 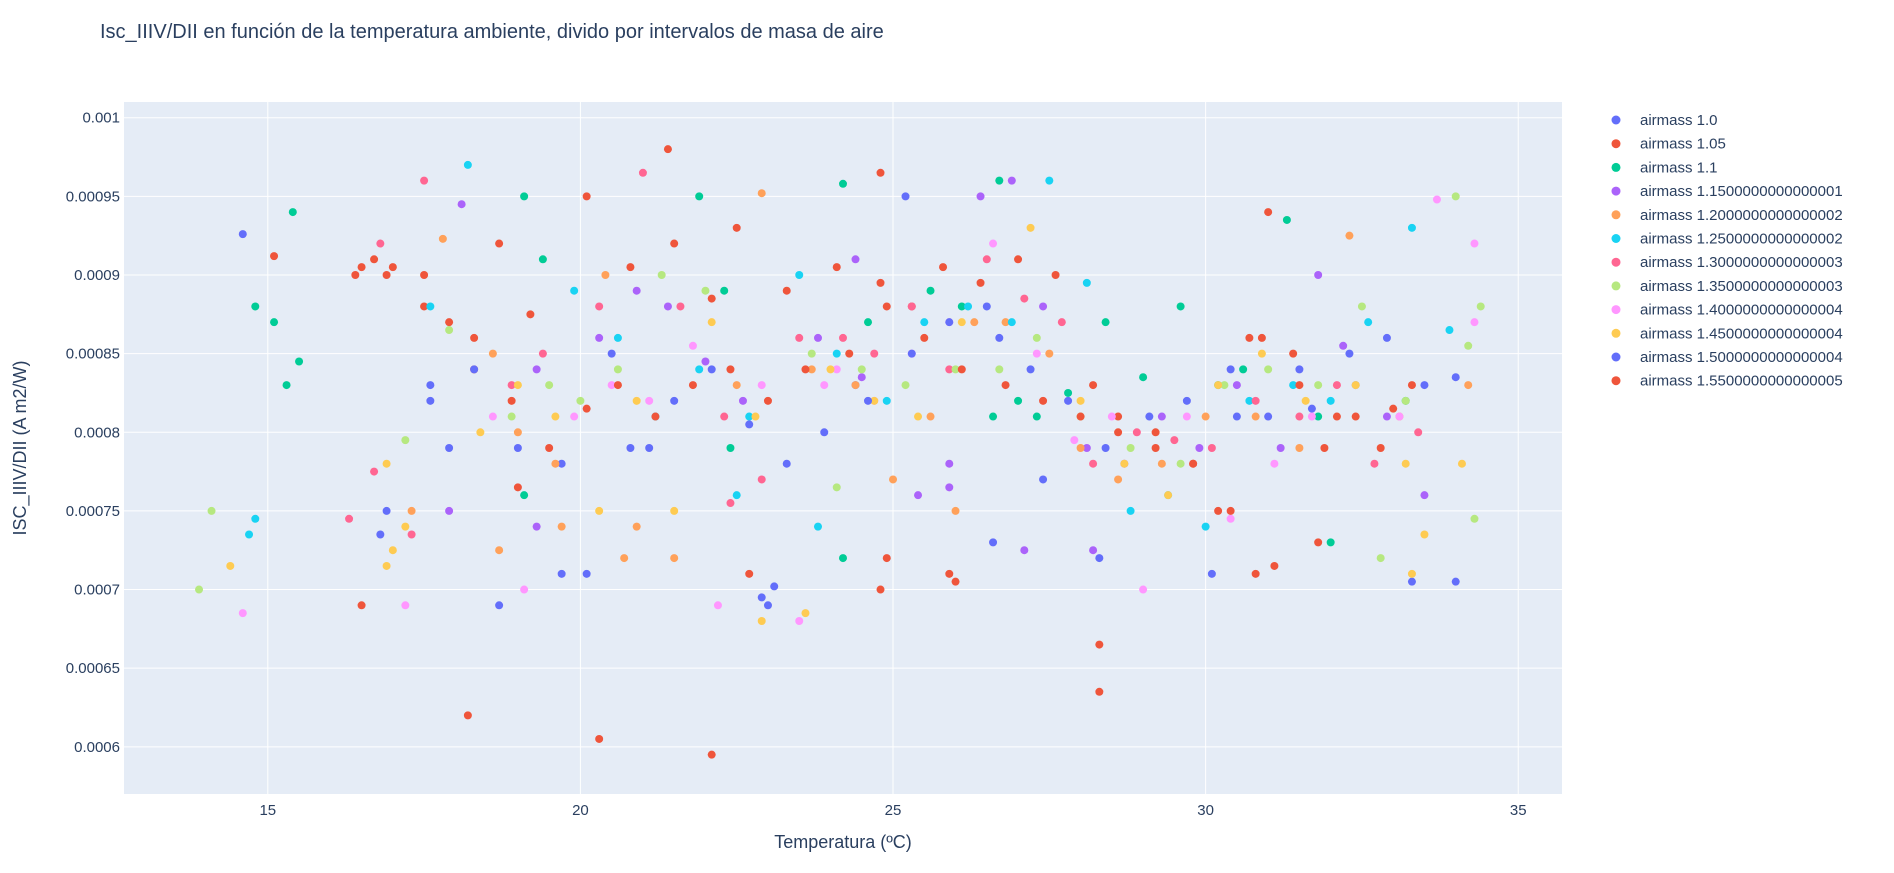 I want to click on x-tick-label: 15, so click(x=267, y=810).